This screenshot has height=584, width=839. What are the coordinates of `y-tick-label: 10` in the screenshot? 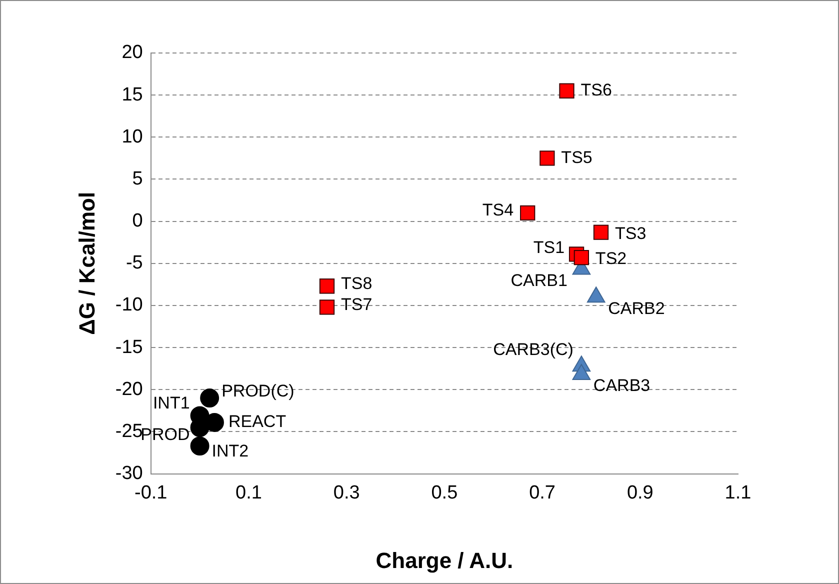 It's located at (132, 137).